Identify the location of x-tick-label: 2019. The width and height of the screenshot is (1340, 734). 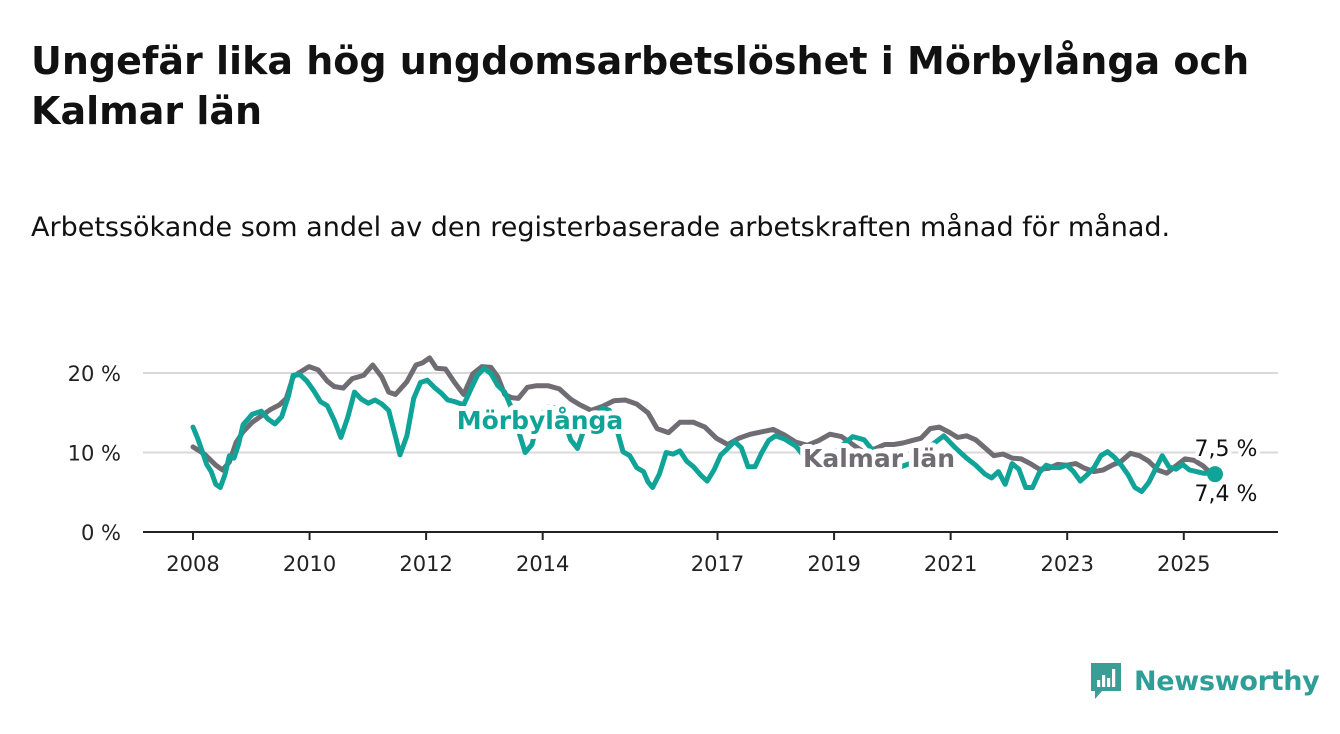
(833, 564).